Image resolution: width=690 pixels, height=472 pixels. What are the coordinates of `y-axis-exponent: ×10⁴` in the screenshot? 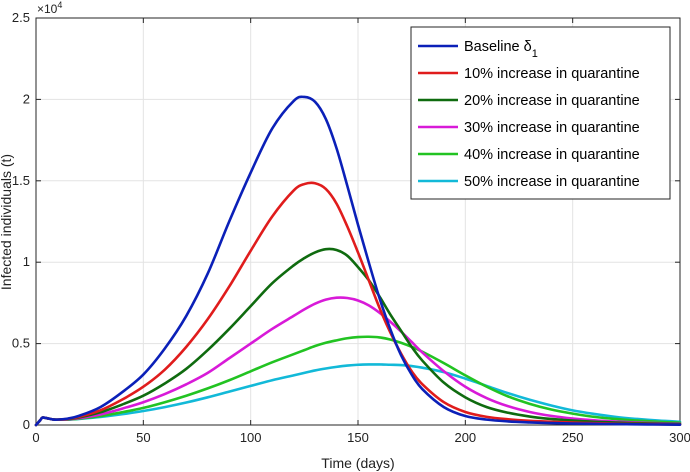 It's located at (49, 8).